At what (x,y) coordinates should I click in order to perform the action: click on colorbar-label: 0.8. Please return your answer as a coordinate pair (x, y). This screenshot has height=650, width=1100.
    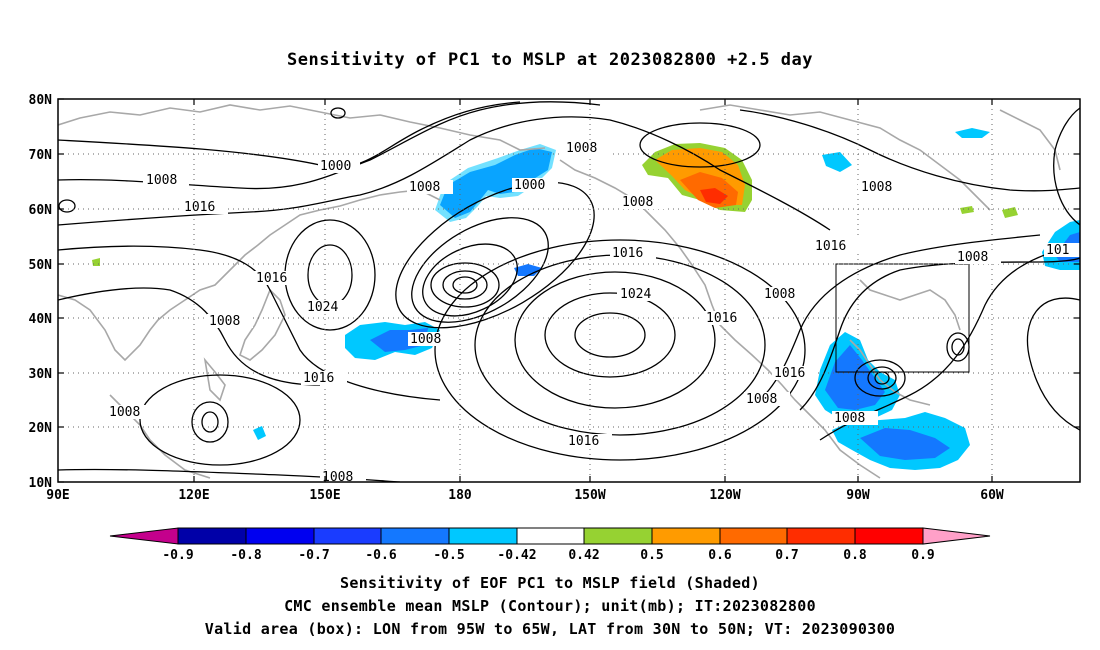
    Looking at the image, I should click on (855, 555).